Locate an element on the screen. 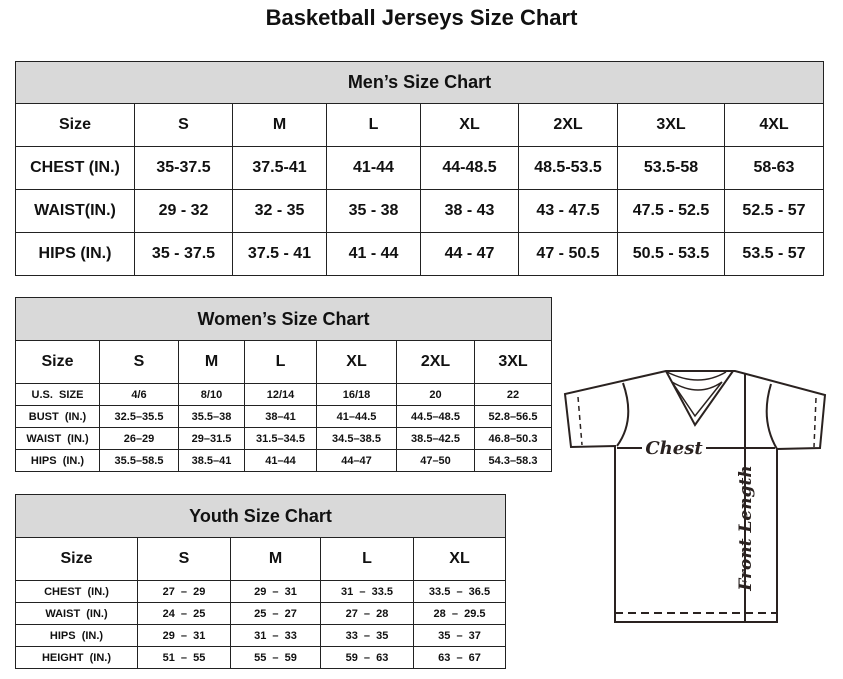  table-cell: 38.5–42.5 is located at coordinates (435, 438).